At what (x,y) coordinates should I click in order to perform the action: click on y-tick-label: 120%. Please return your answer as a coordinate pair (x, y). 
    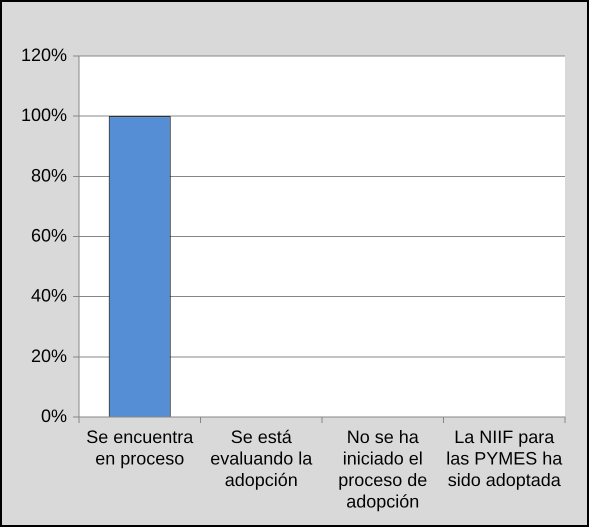
    Looking at the image, I should click on (43, 54).